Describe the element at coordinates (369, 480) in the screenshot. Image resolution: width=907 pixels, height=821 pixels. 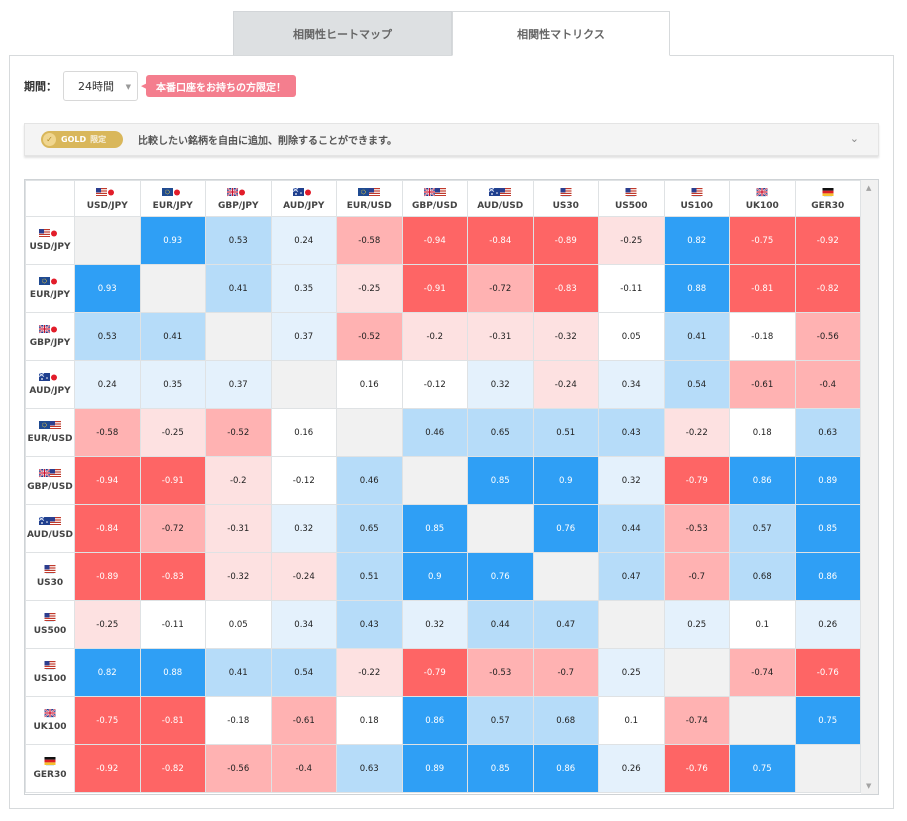
I see `correlation-cell: 0.46` at that location.